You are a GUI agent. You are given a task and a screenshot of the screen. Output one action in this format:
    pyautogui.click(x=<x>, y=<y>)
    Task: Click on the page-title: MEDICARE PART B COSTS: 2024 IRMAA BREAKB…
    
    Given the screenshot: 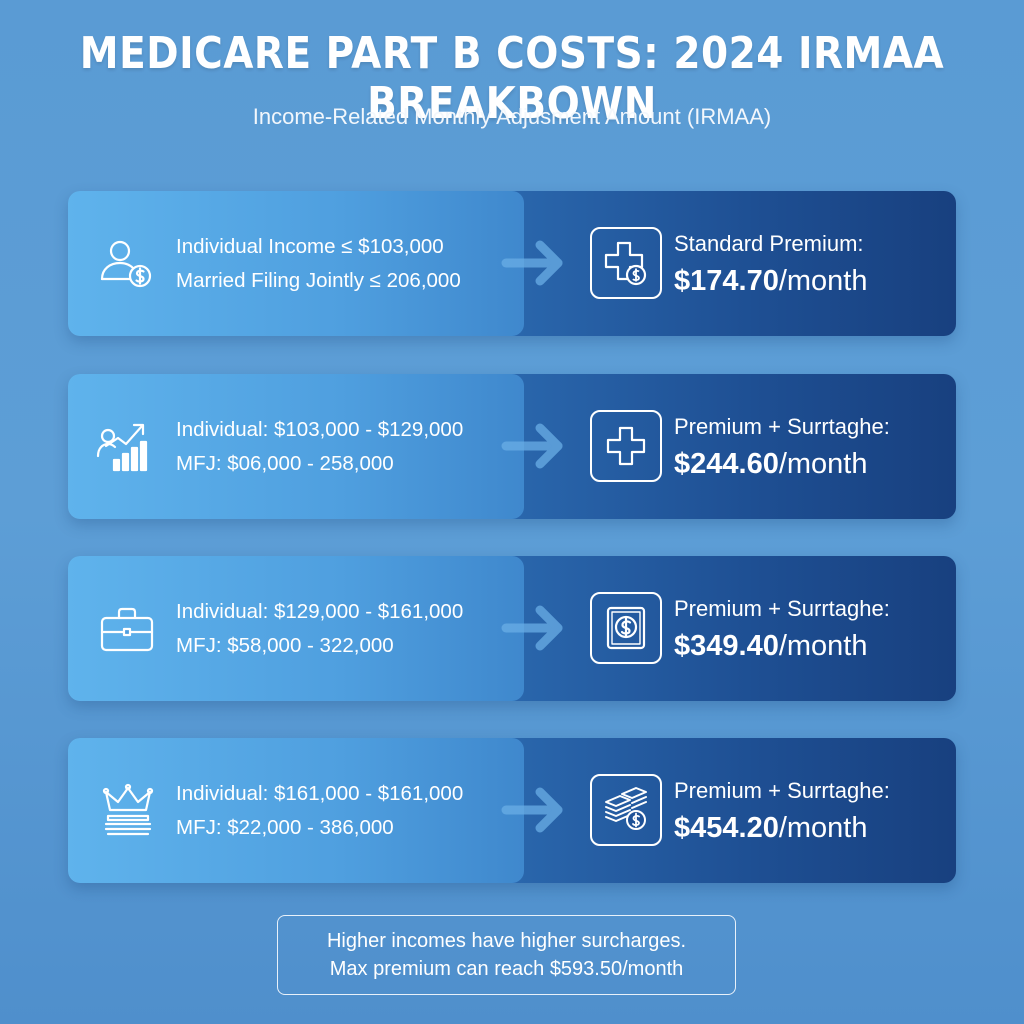 What is the action you would take?
    pyautogui.click(x=512, y=79)
    